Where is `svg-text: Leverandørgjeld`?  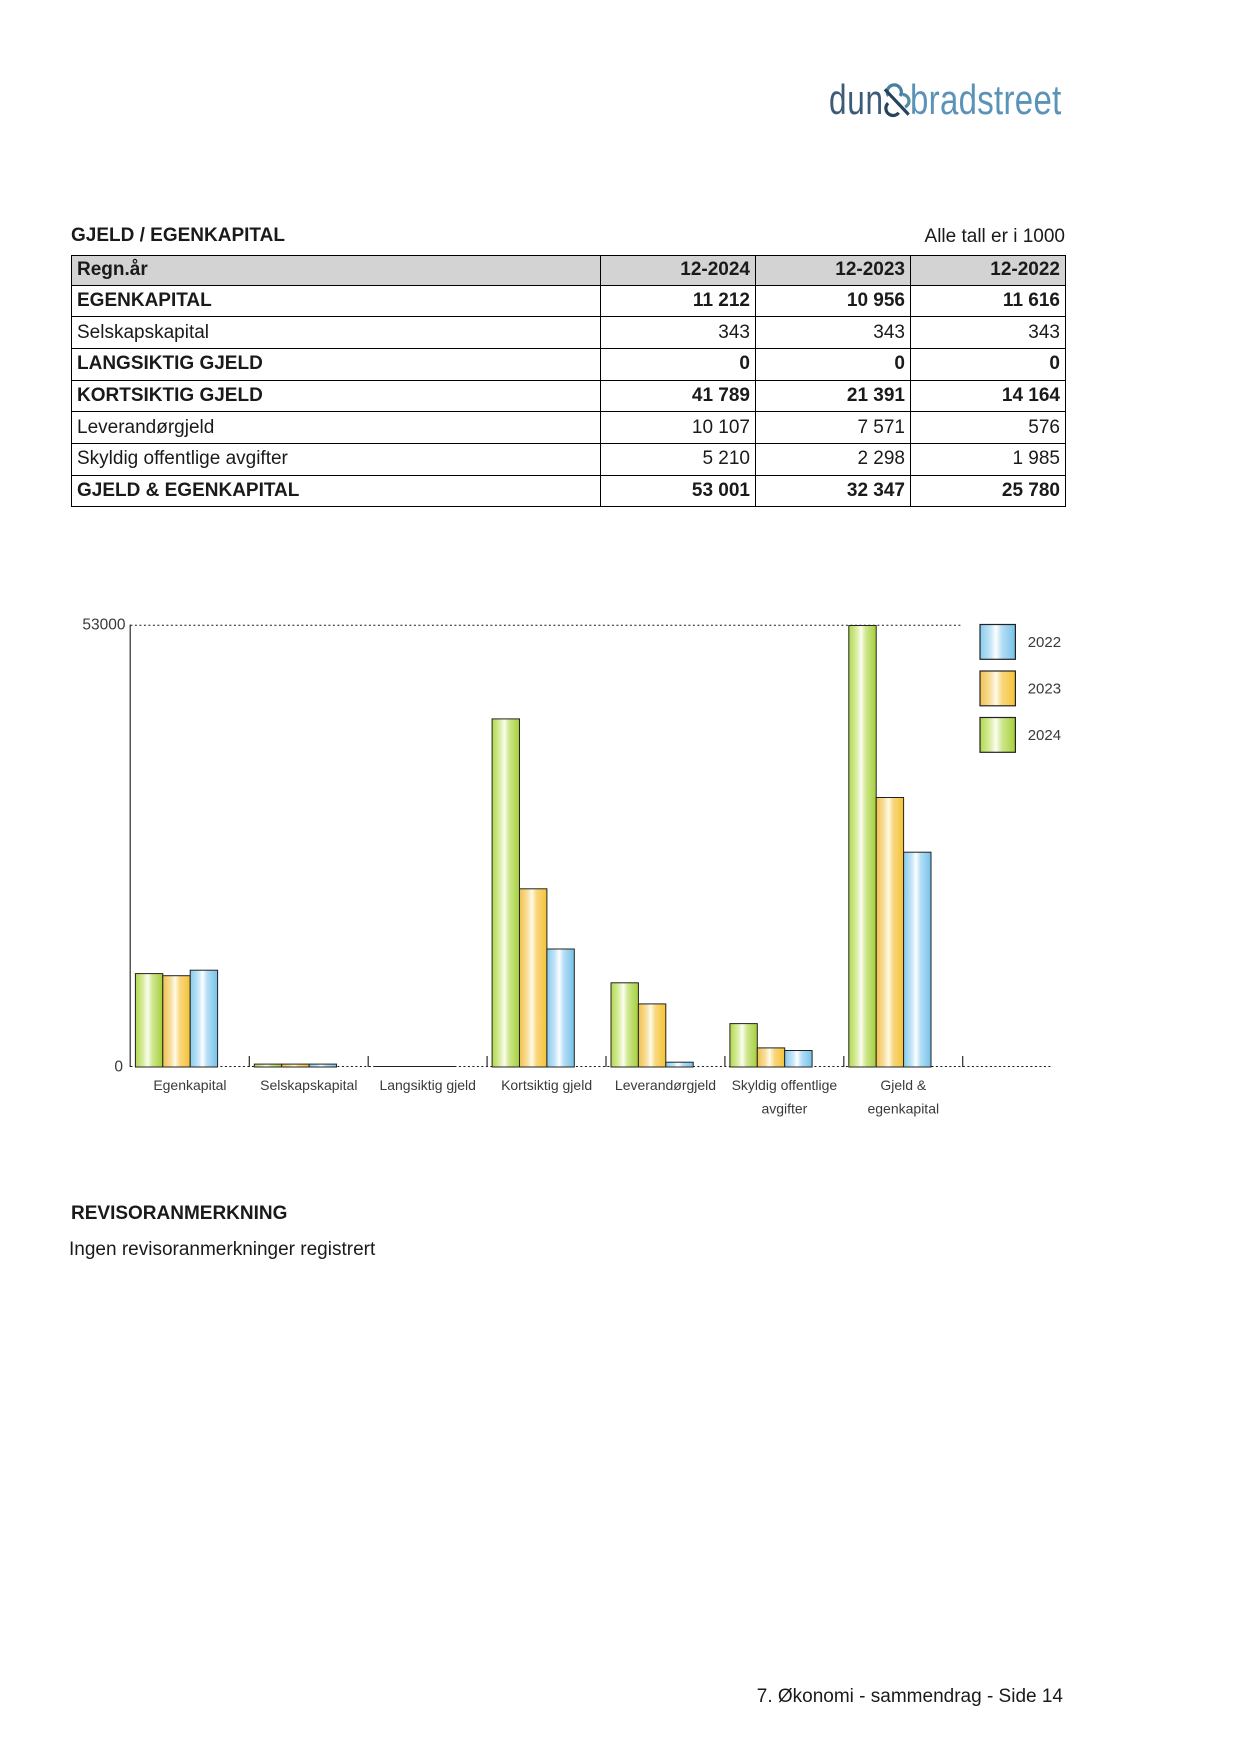
svg-text: Leverandørgjeld is located at coordinates (665, 1085).